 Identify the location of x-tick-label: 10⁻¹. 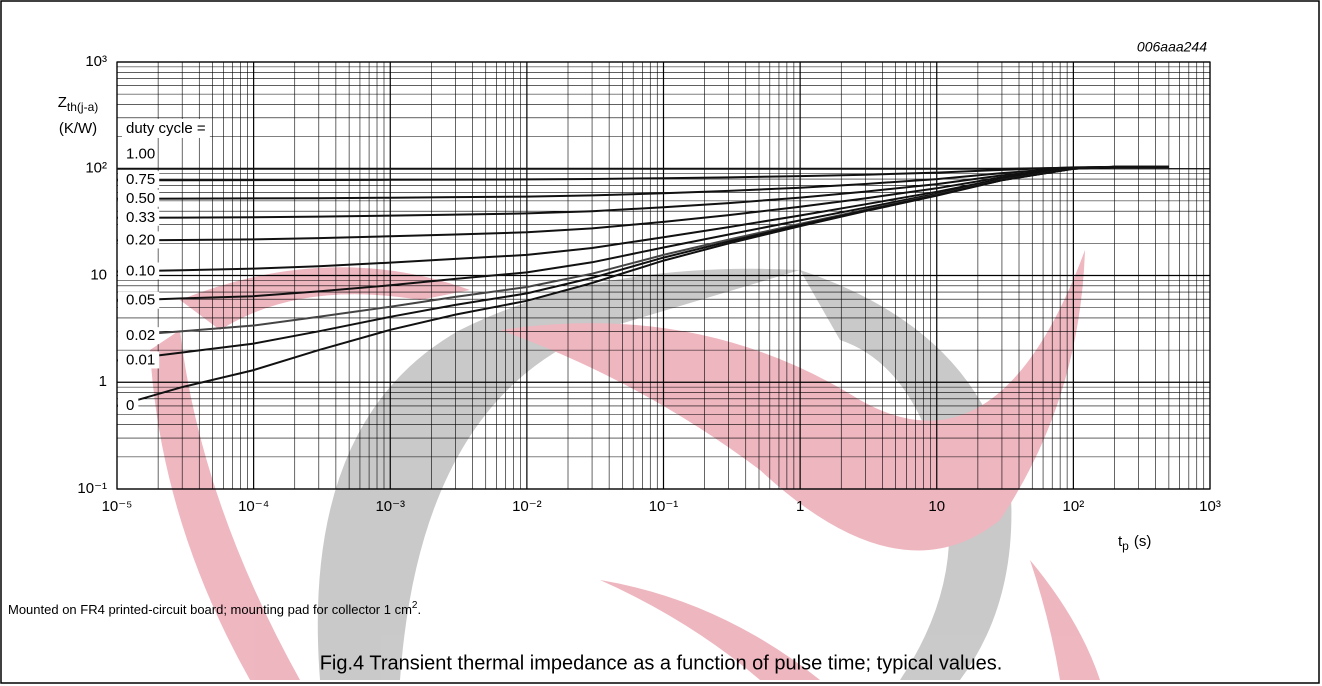
(664, 506).